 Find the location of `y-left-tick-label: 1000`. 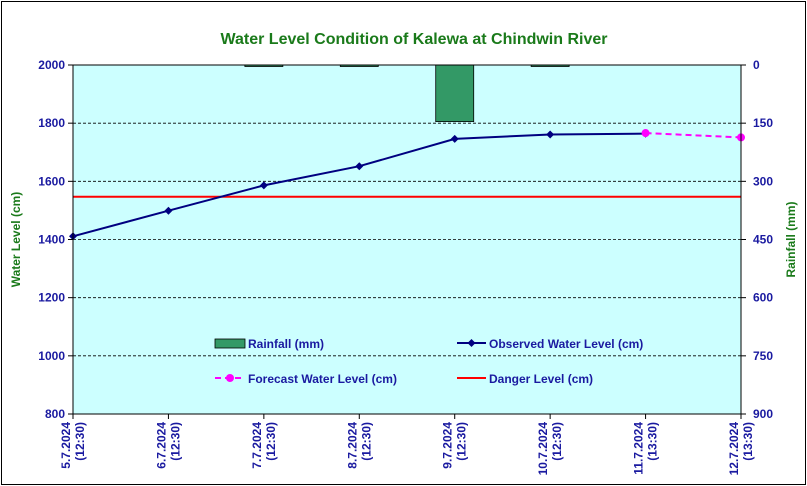

y-left-tick-label: 1000 is located at coordinates (51, 356).